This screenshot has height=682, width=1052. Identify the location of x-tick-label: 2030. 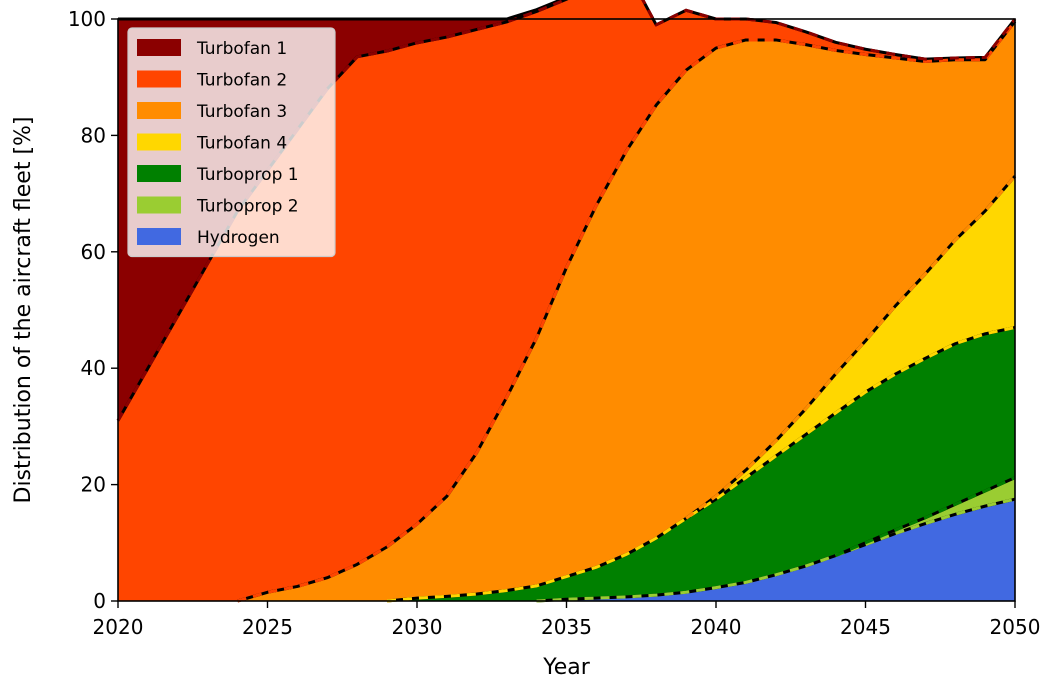
(417, 627).